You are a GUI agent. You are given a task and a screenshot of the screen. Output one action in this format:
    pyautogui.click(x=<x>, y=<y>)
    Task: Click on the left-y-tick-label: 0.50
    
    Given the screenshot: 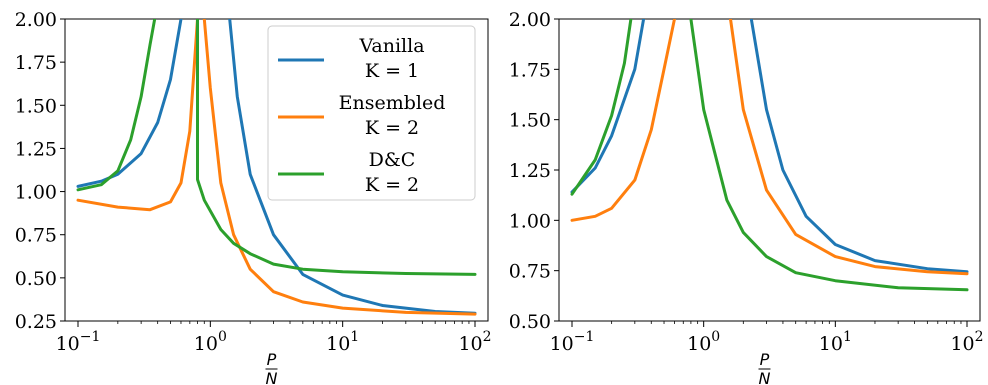 What is the action you would take?
    pyautogui.click(x=36, y=279)
    